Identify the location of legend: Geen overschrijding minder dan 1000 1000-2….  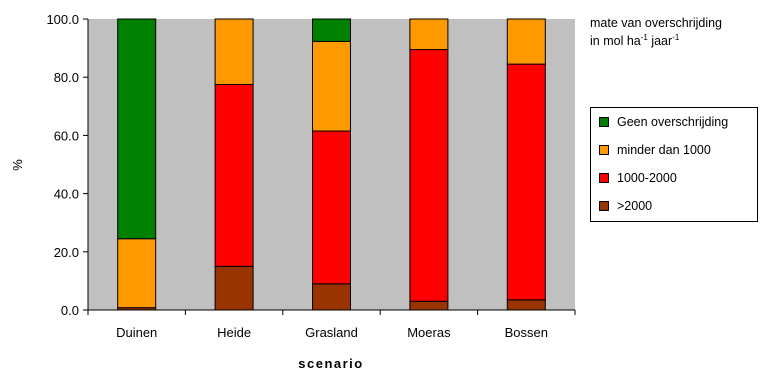
(674, 164).